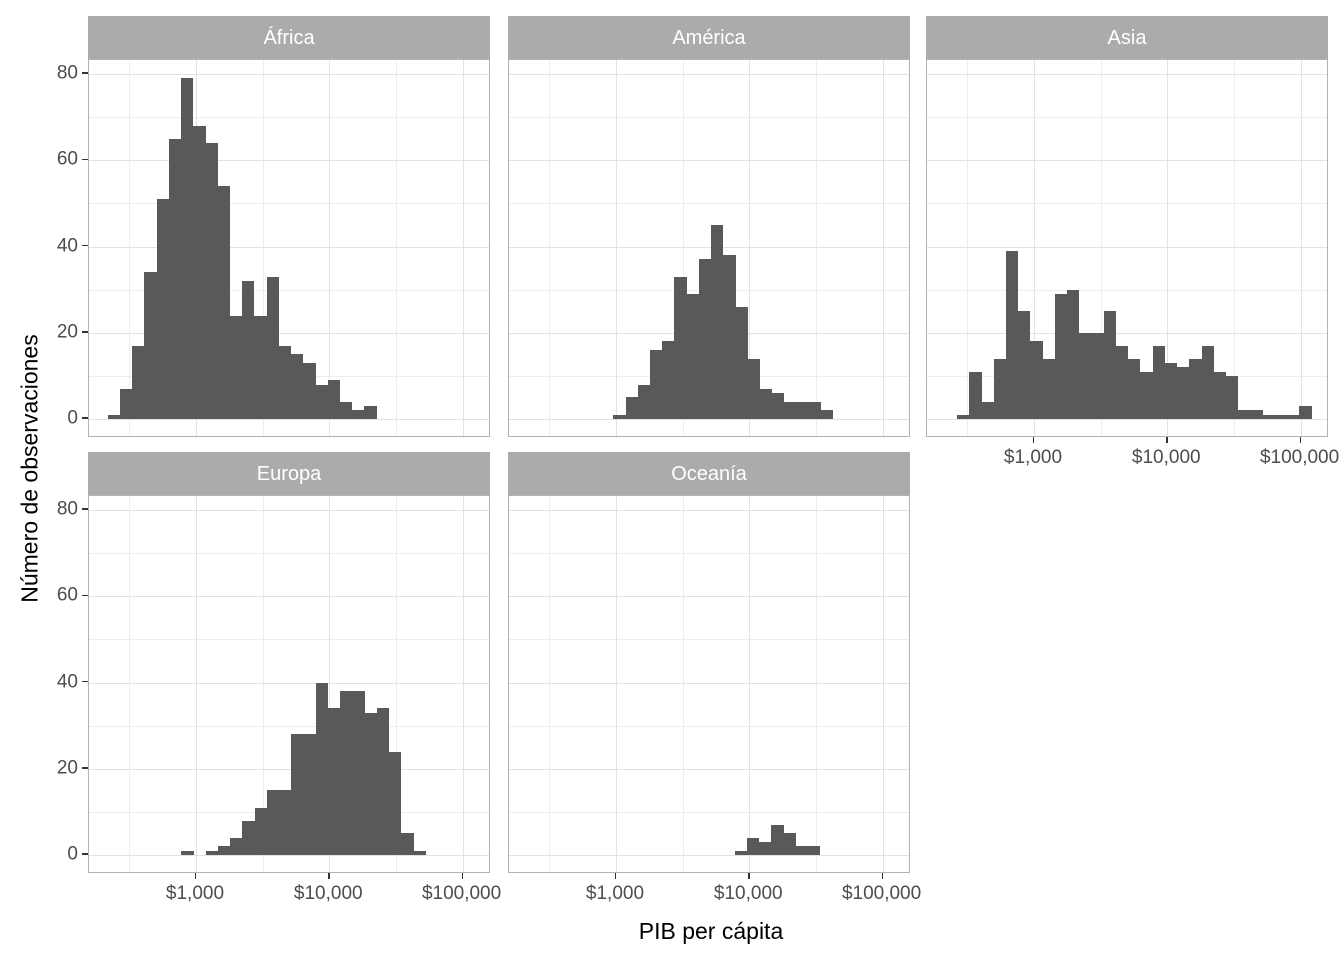 This screenshot has width=1344, height=960. I want to click on y-tick-label: 0, so click(72, 854).